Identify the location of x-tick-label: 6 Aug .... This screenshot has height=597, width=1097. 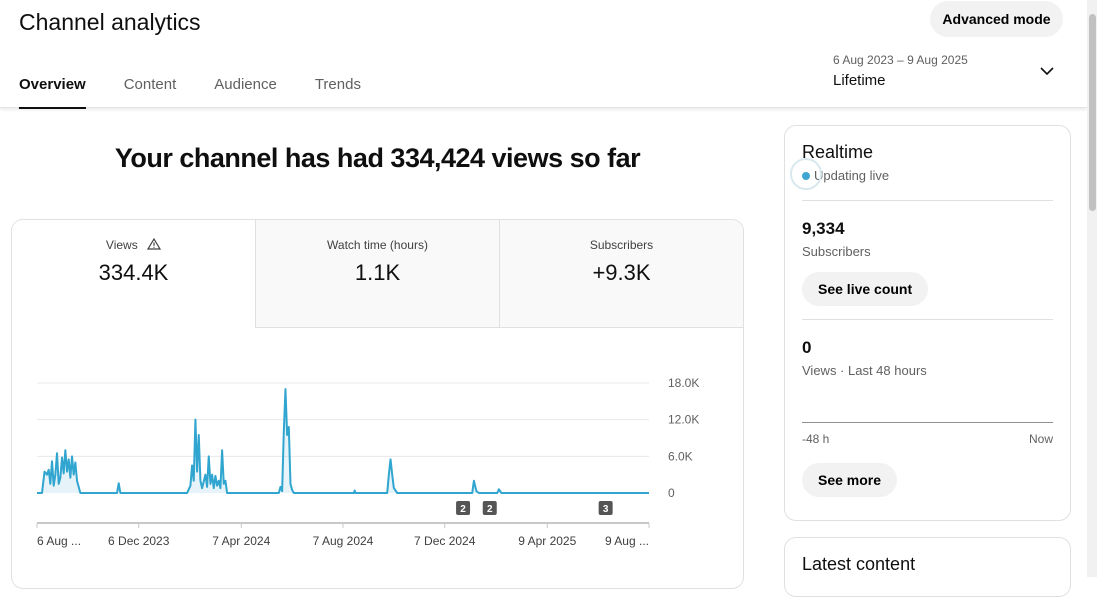
(59, 541).